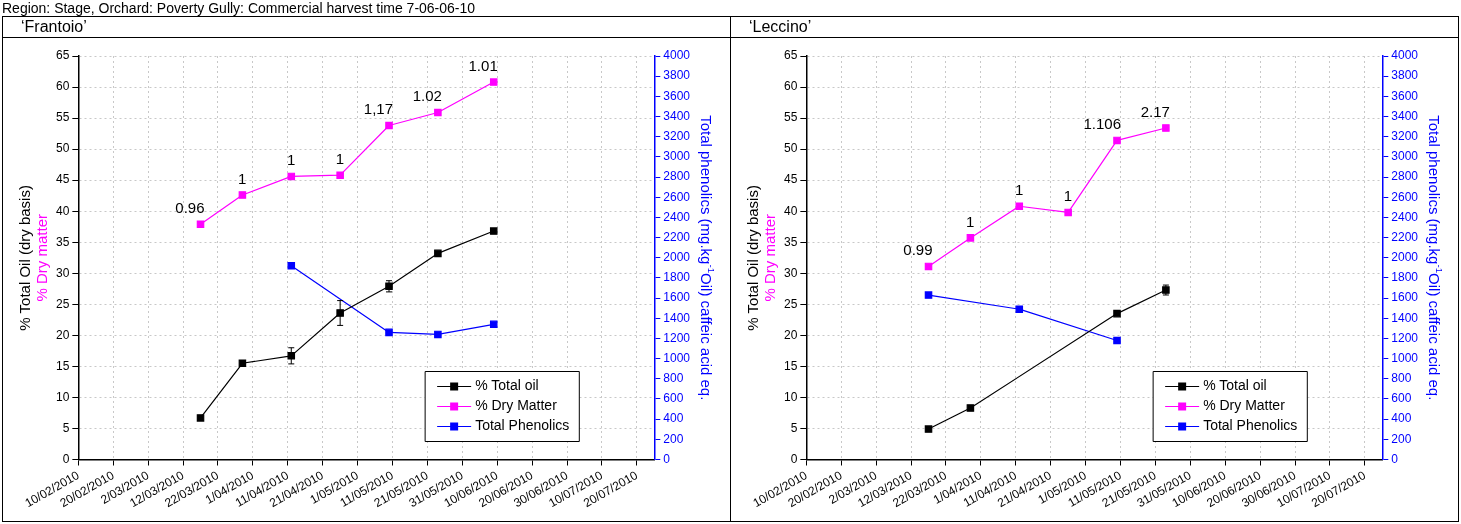  I want to click on annotation: 1.01, so click(483, 65).